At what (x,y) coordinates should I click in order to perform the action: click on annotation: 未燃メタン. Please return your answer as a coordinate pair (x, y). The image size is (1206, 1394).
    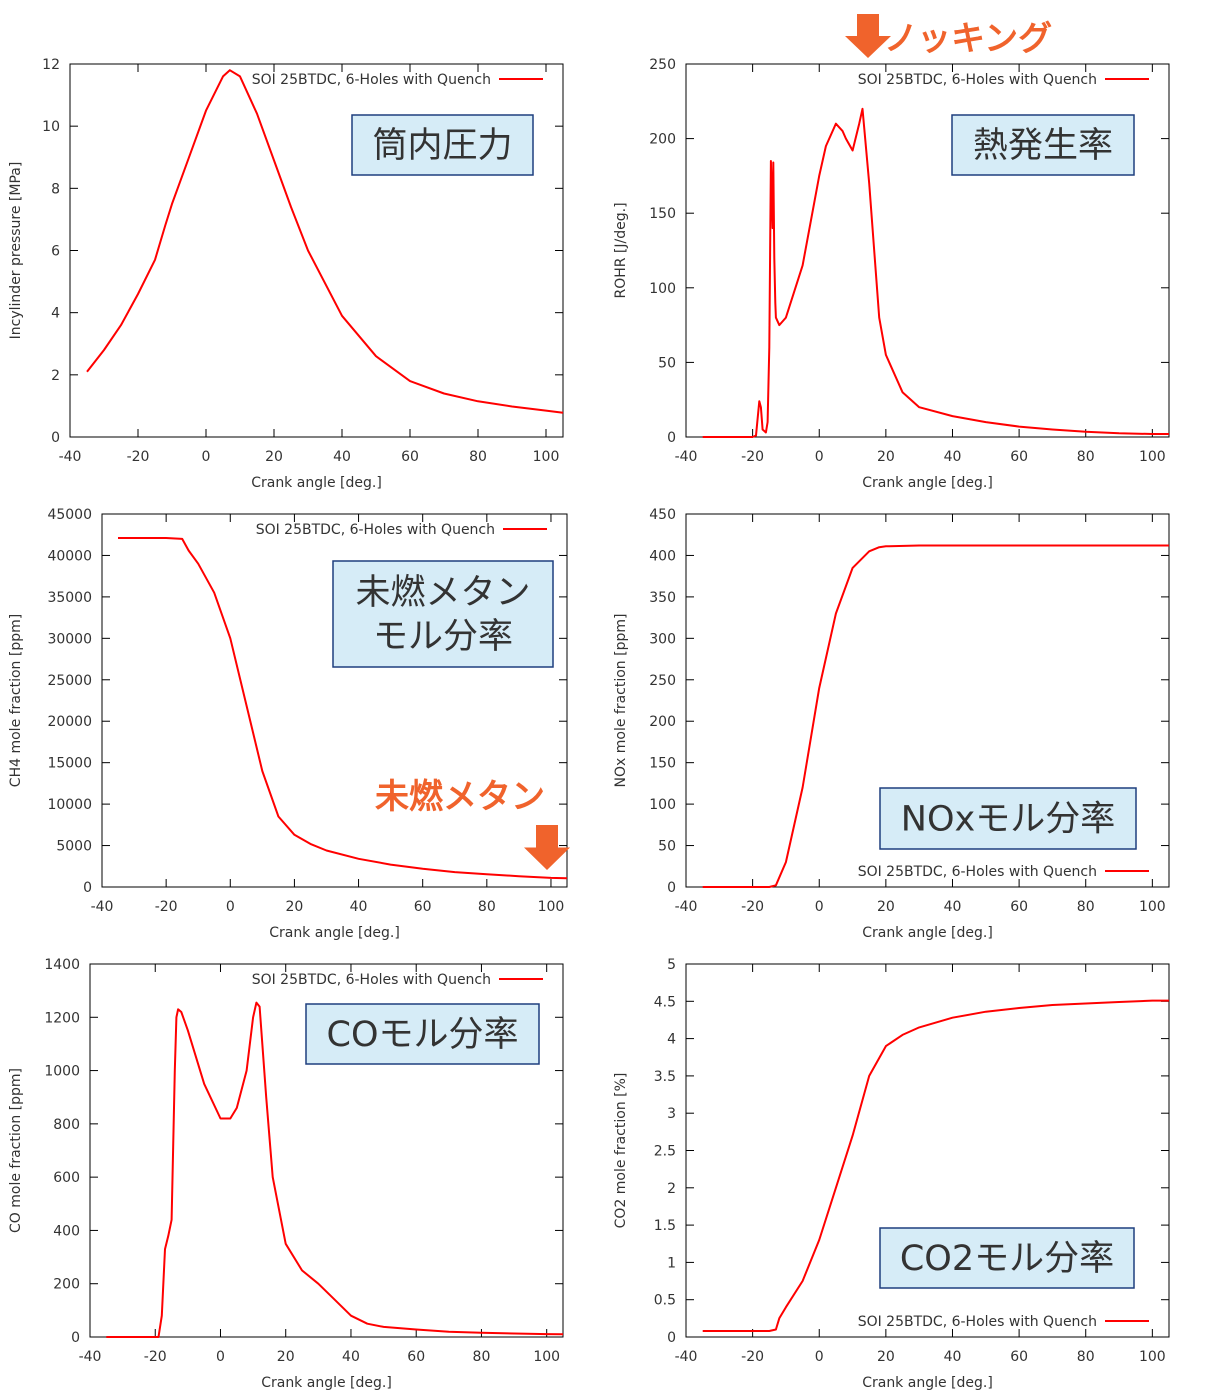
    Looking at the image, I should click on (472, 823).